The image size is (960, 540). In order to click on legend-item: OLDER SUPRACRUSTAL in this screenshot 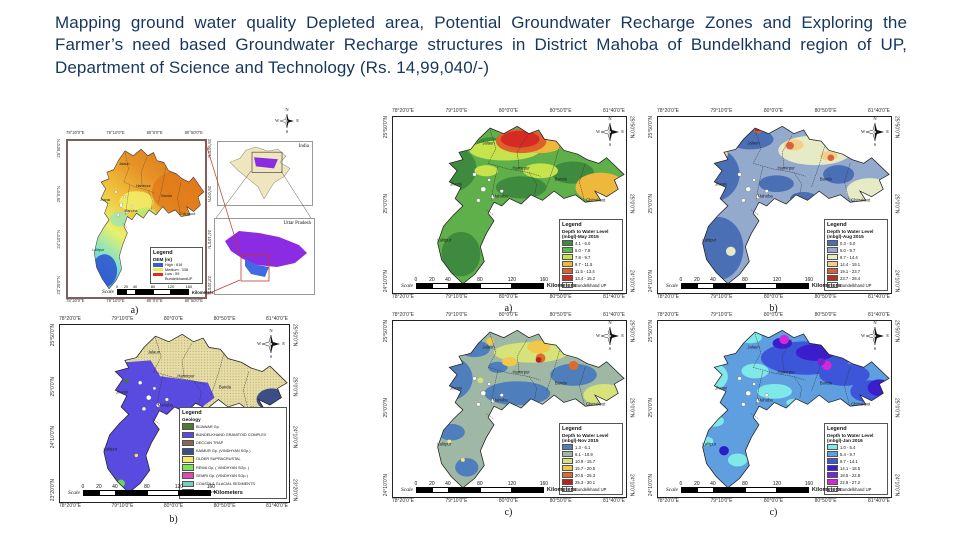, I will do `click(233, 459)`.